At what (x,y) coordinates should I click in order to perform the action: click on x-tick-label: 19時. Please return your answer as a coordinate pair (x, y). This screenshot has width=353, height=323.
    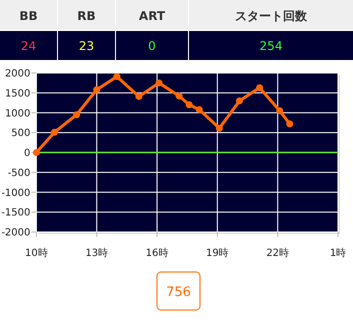
    Looking at the image, I should click on (217, 253).